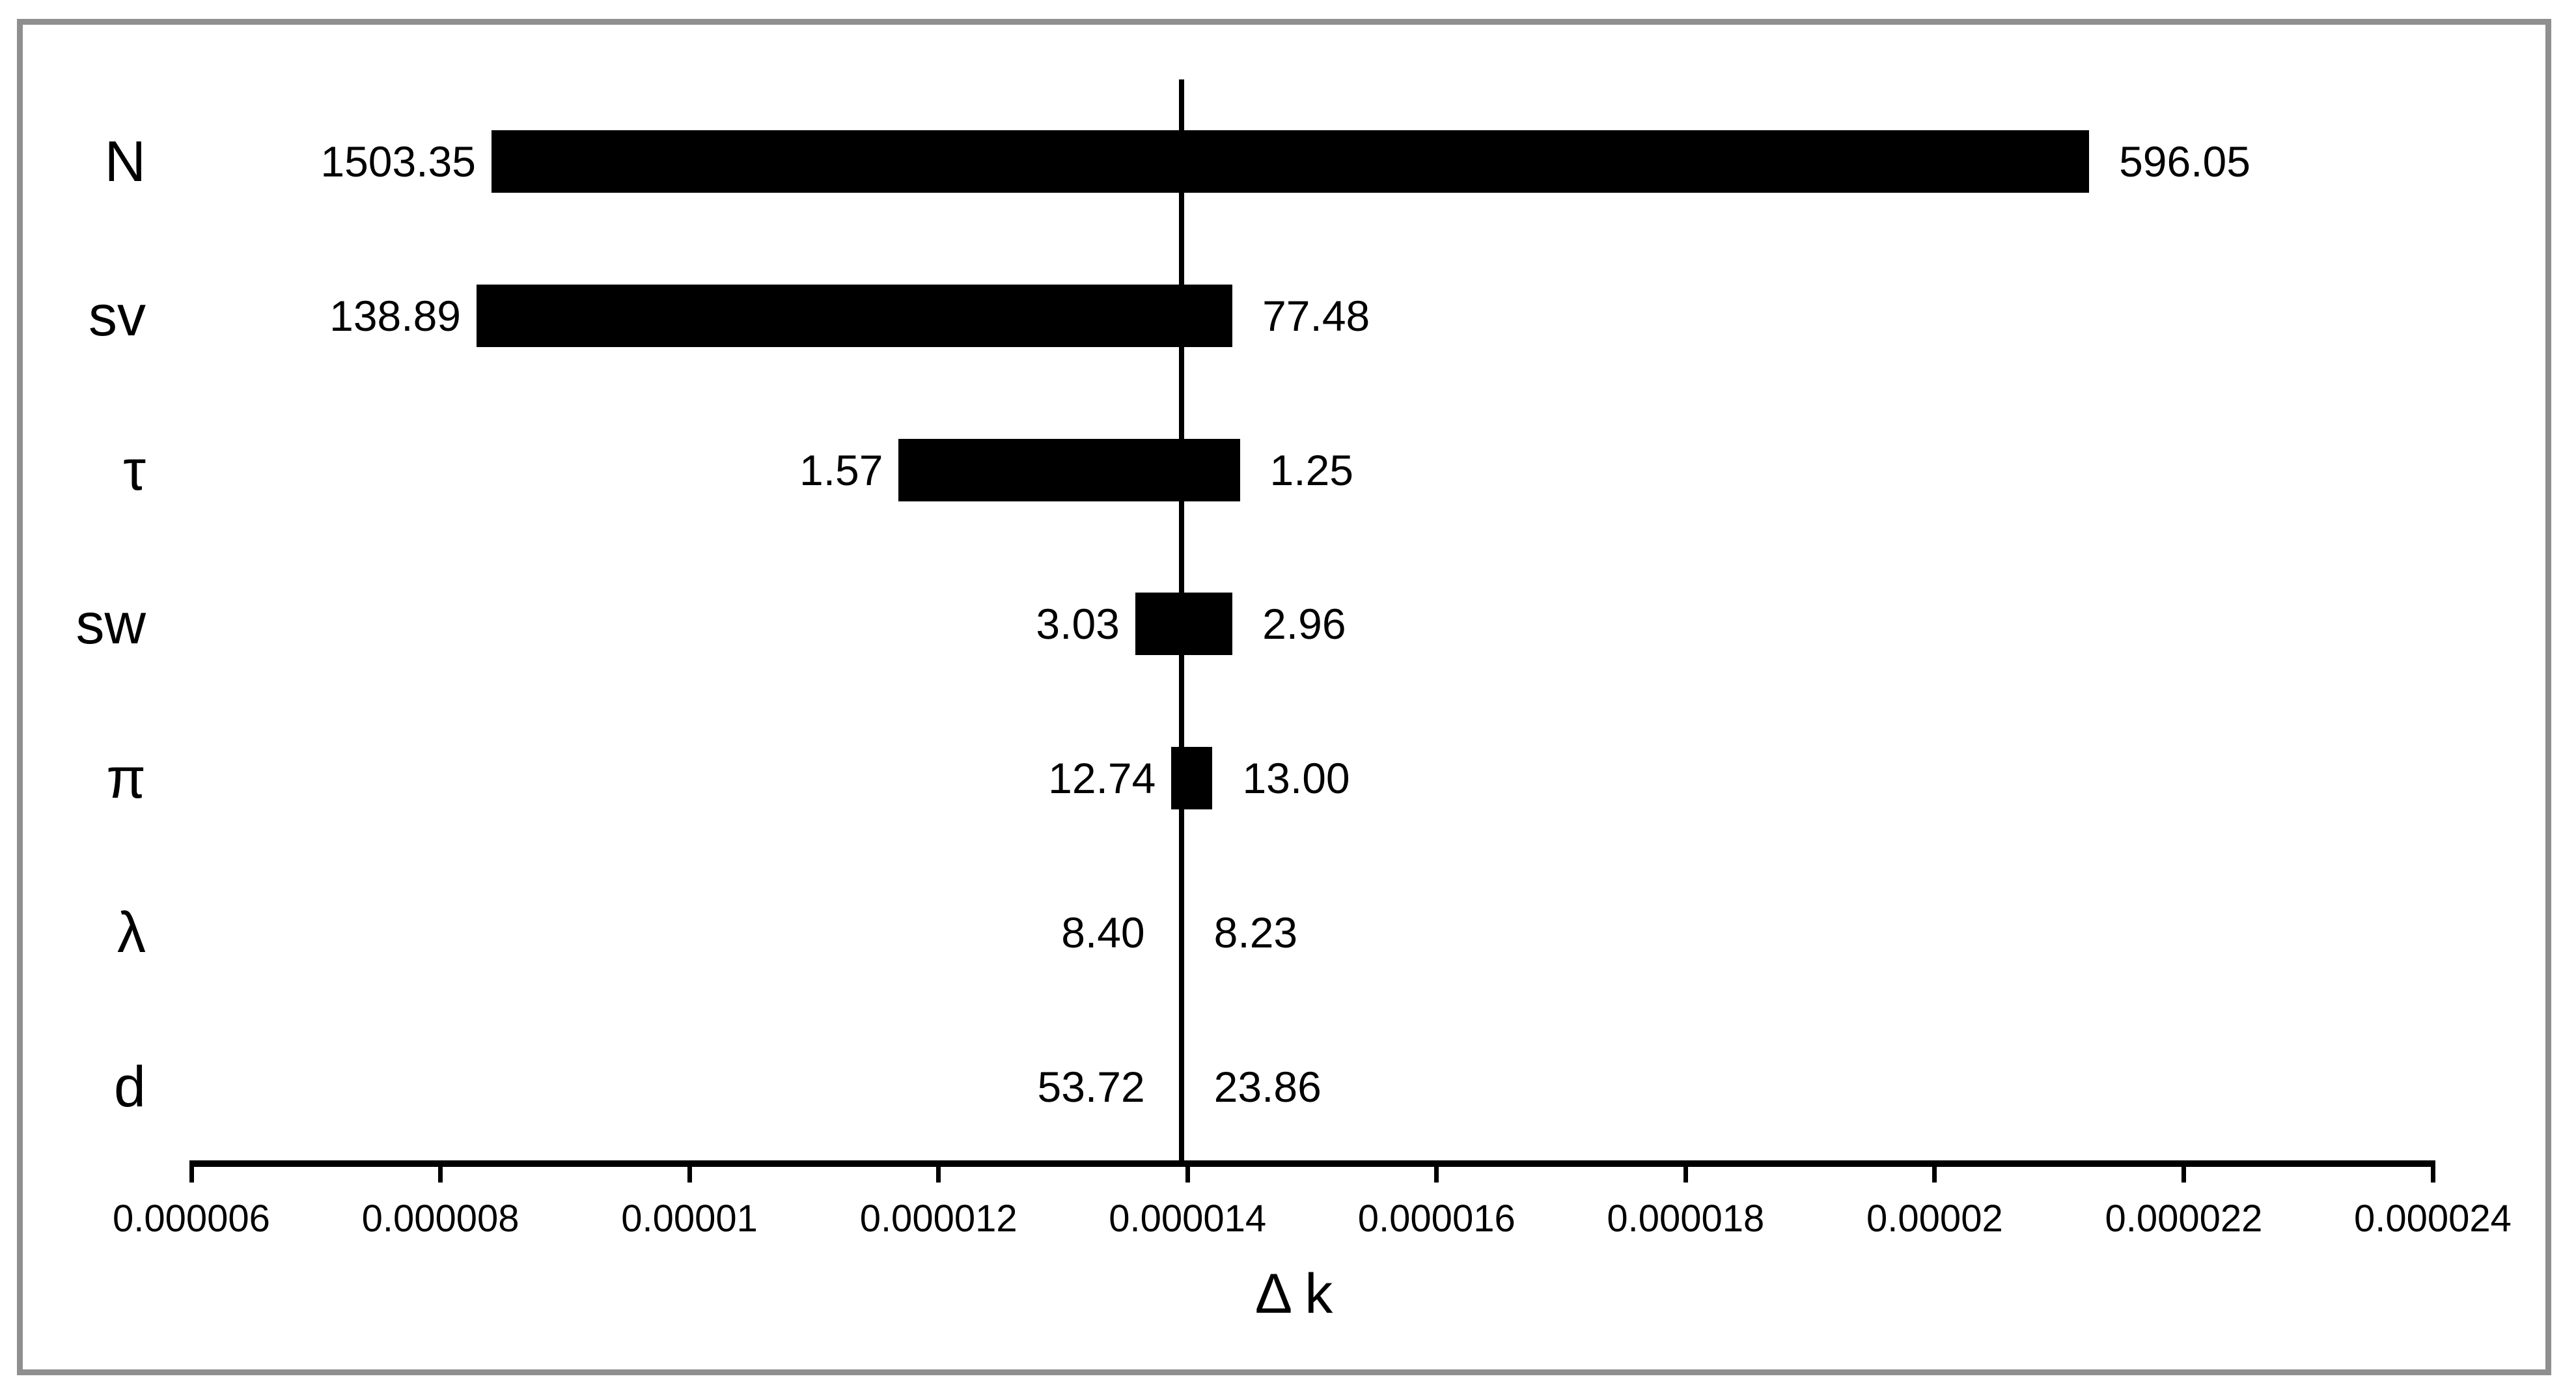  Describe the element at coordinates (1103, 933) in the screenshot. I see `left-value-label: 8.40` at that location.